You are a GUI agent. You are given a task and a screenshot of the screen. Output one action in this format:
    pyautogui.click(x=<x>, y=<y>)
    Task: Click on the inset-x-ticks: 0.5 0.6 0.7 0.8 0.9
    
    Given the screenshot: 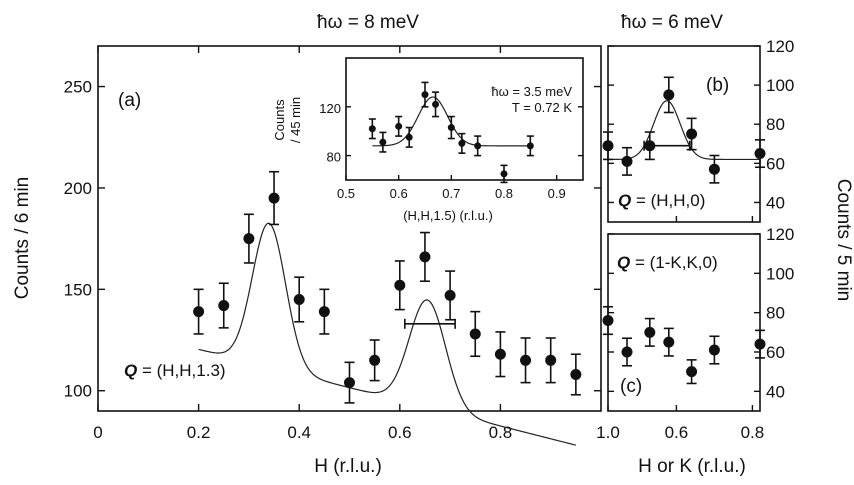 What is the action you would take?
    pyautogui.click(x=451, y=188)
    